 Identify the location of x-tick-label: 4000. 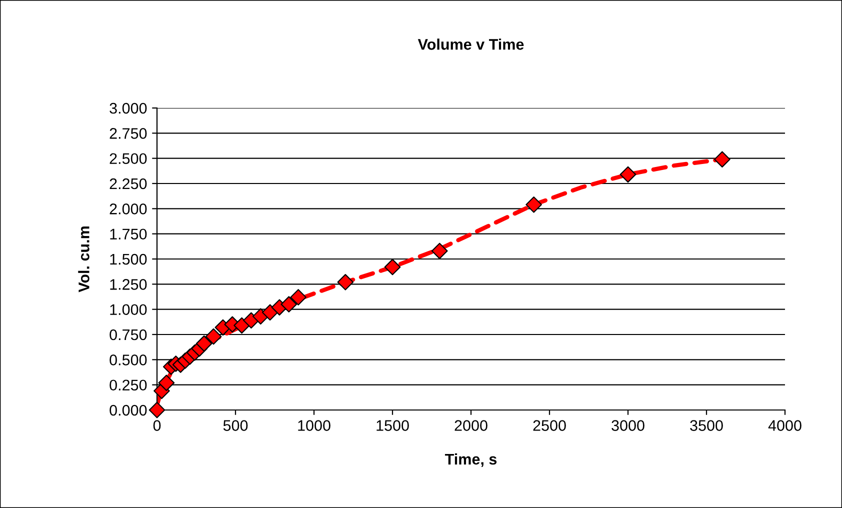
(785, 425).